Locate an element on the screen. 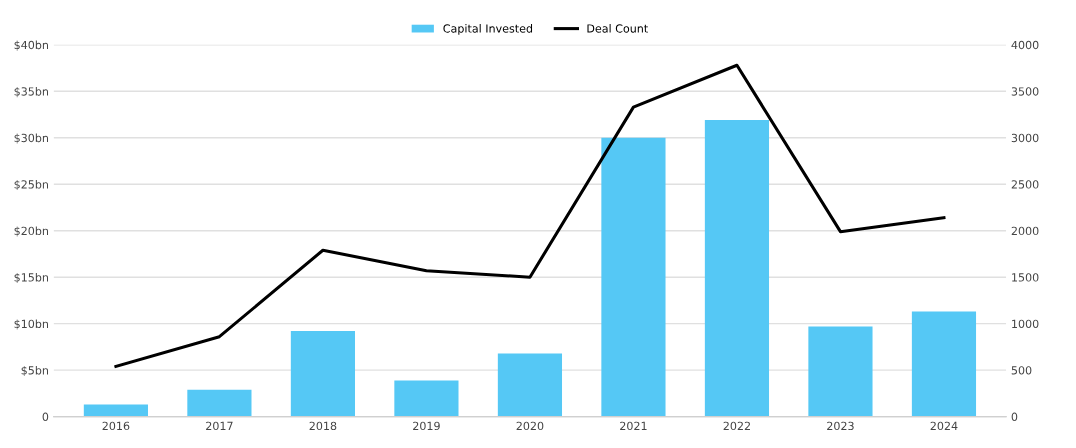 This screenshot has width=1076, height=448. y-tick-label: 0 is located at coordinates (45, 417).